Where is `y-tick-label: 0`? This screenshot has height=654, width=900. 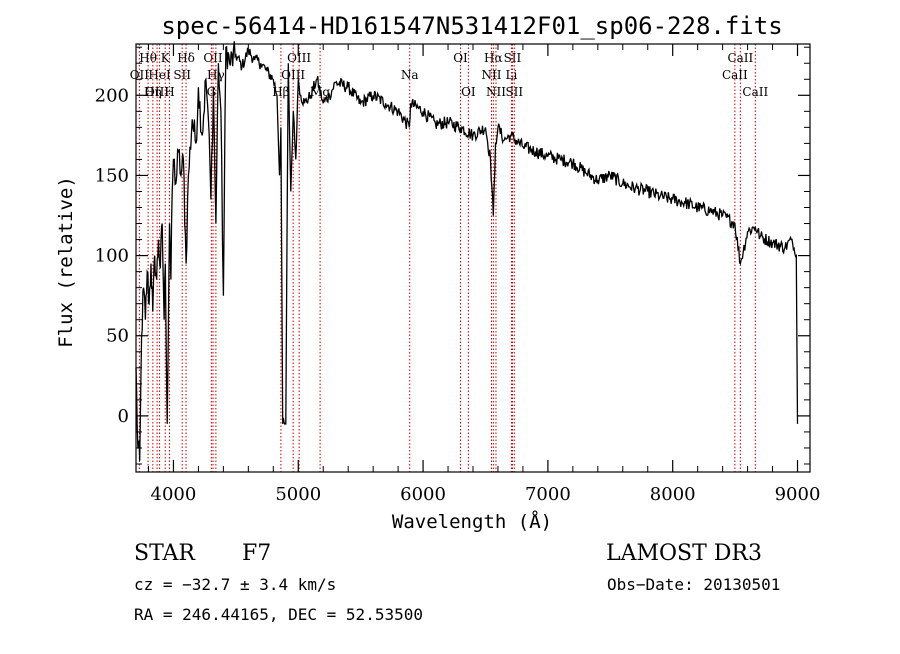
y-tick-label: 0 is located at coordinates (123, 416).